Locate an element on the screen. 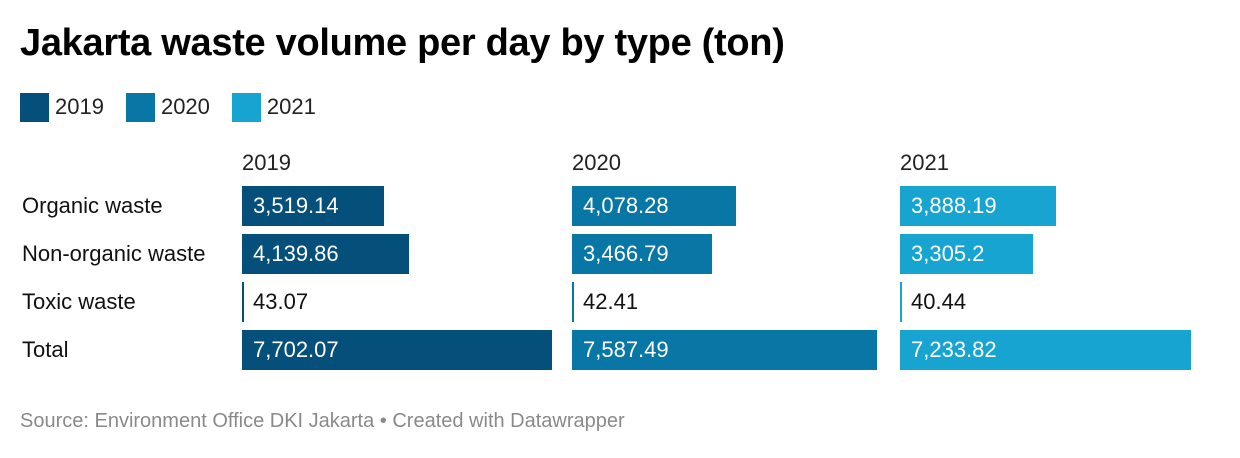 This screenshot has width=1240, height=458. value-label-2020-non-organic-waste: 3,466.79 is located at coordinates (626, 253).